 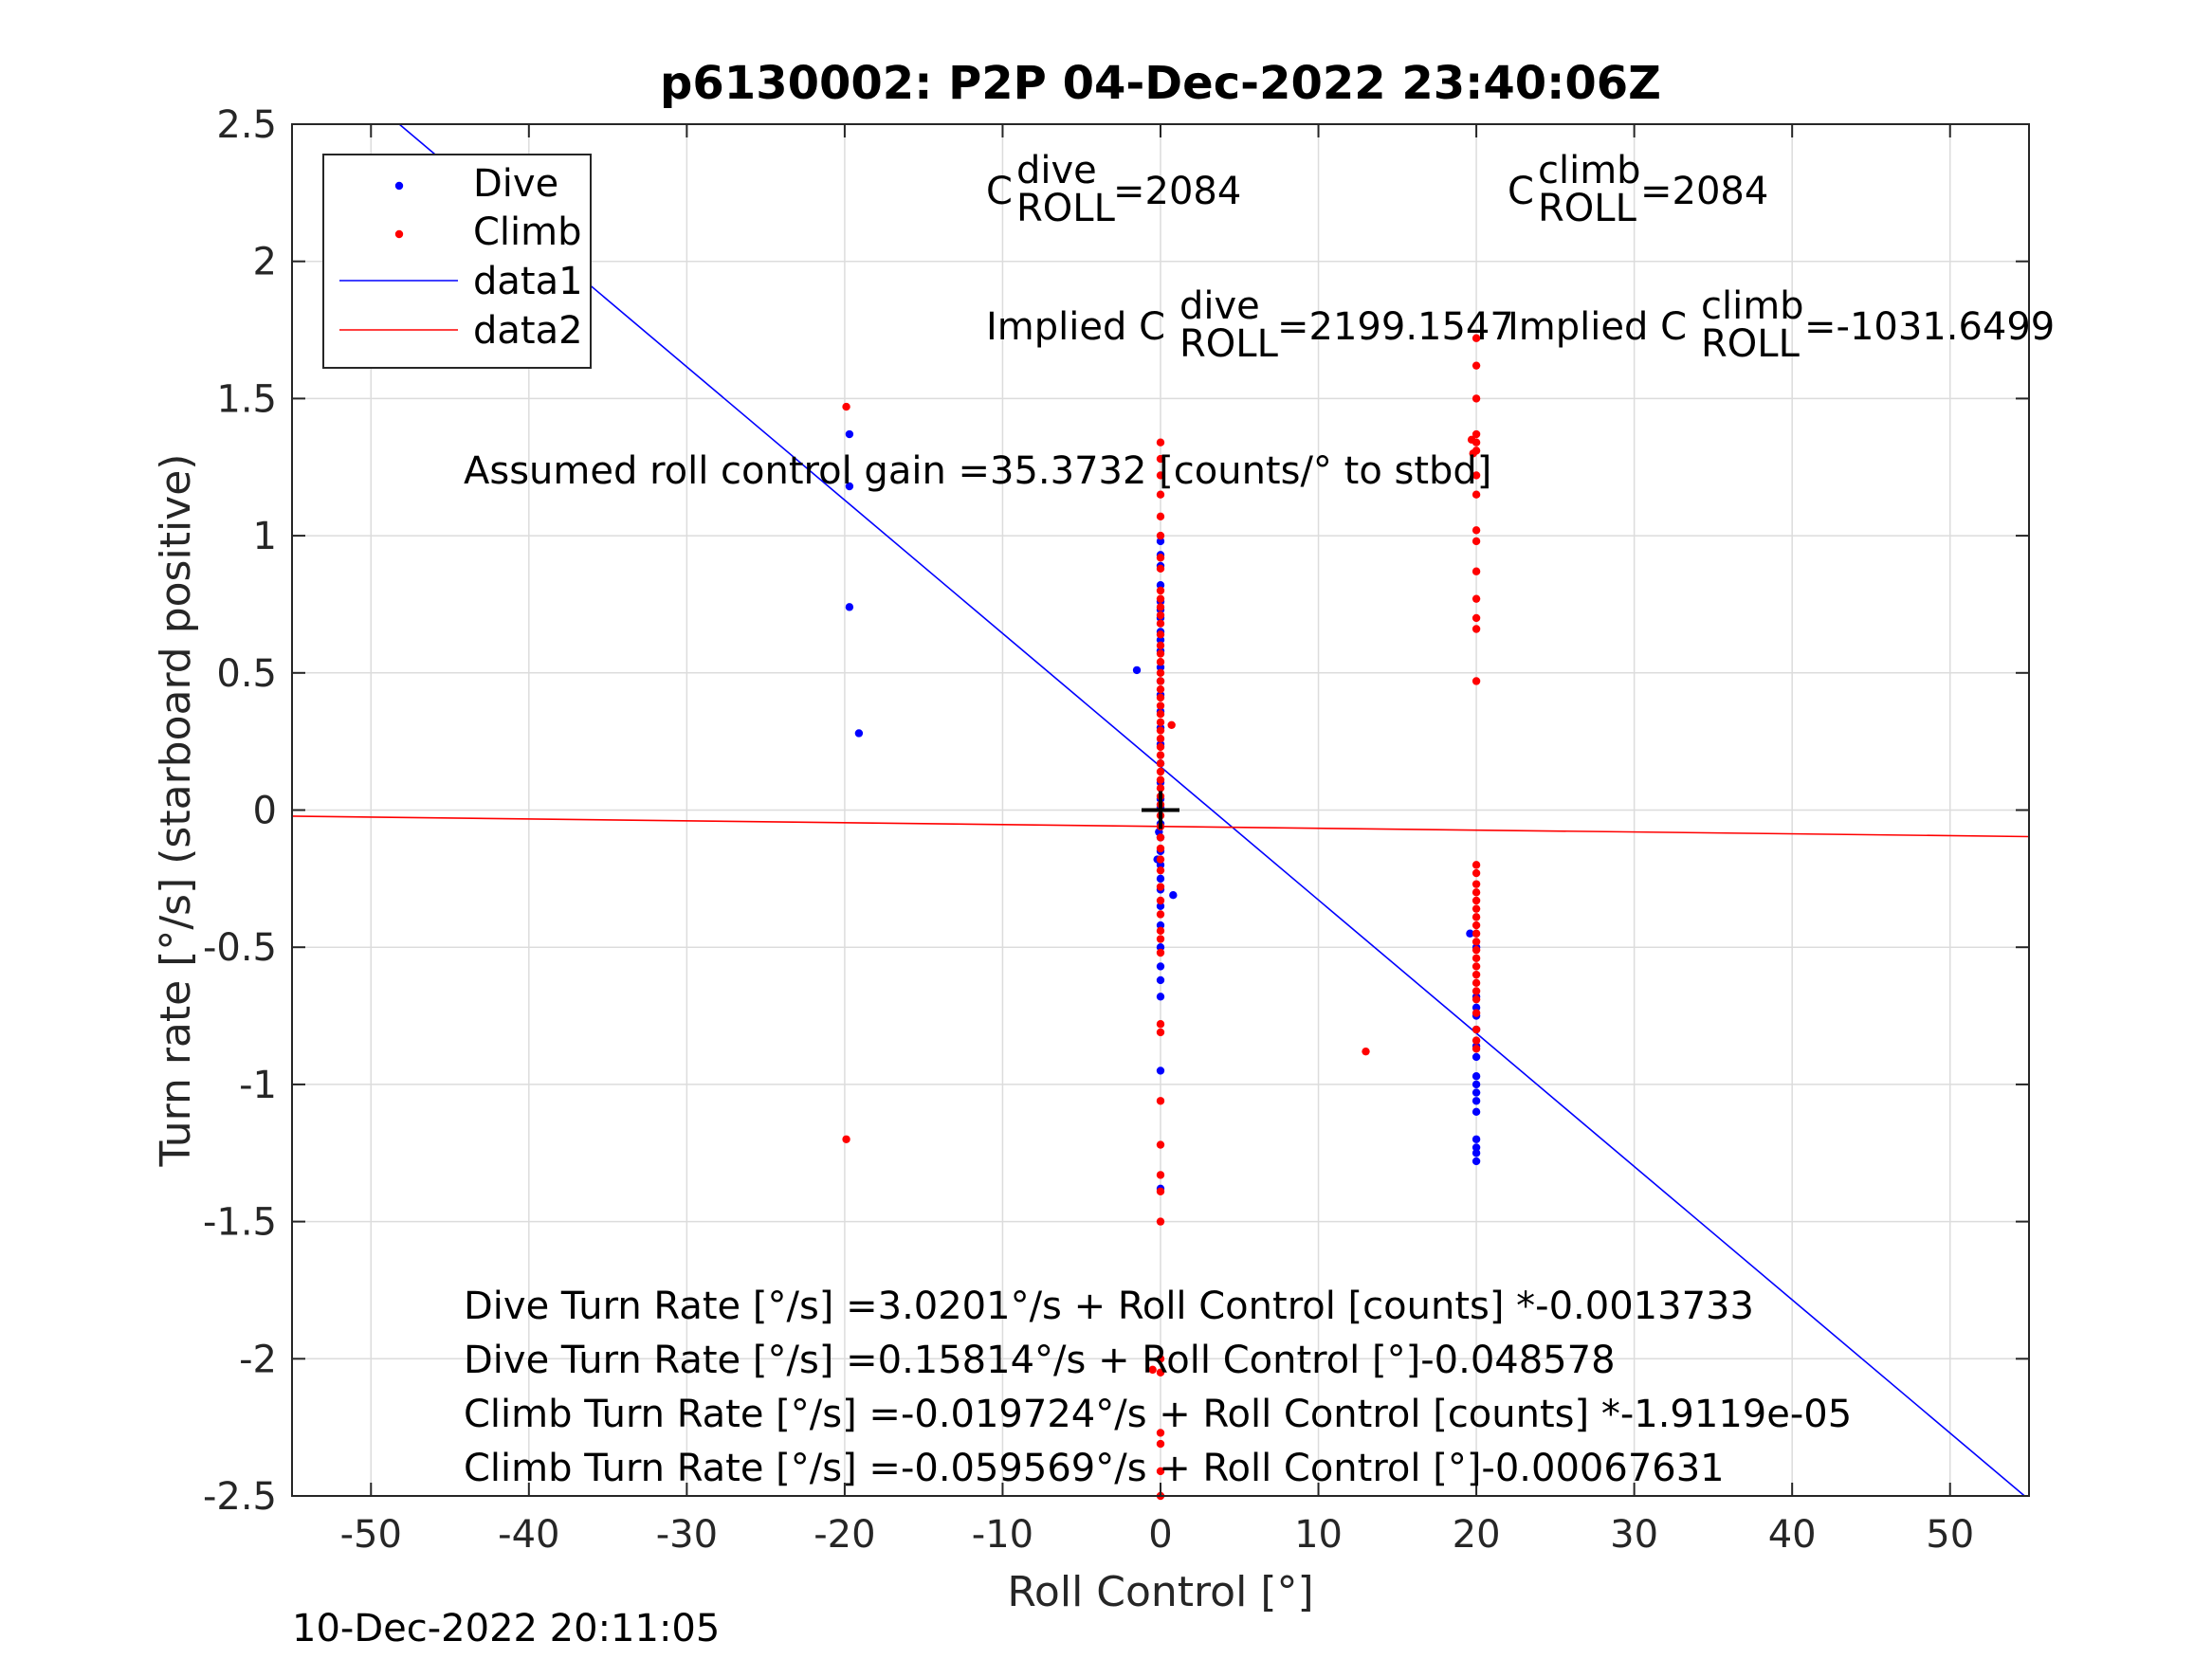 What do you see at coordinates (1634, 1535) in the screenshot?
I see `x-tick-label: 30` at bounding box center [1634, 1535].